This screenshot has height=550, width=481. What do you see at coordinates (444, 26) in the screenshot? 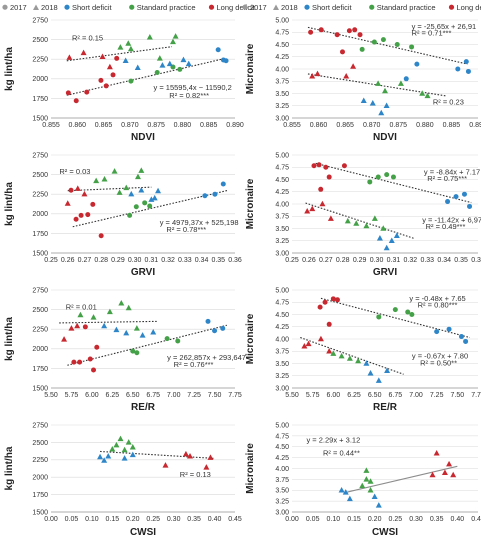
I see `regression-label: y = -25,65x + 26,91` at bounding box center [444, 26].